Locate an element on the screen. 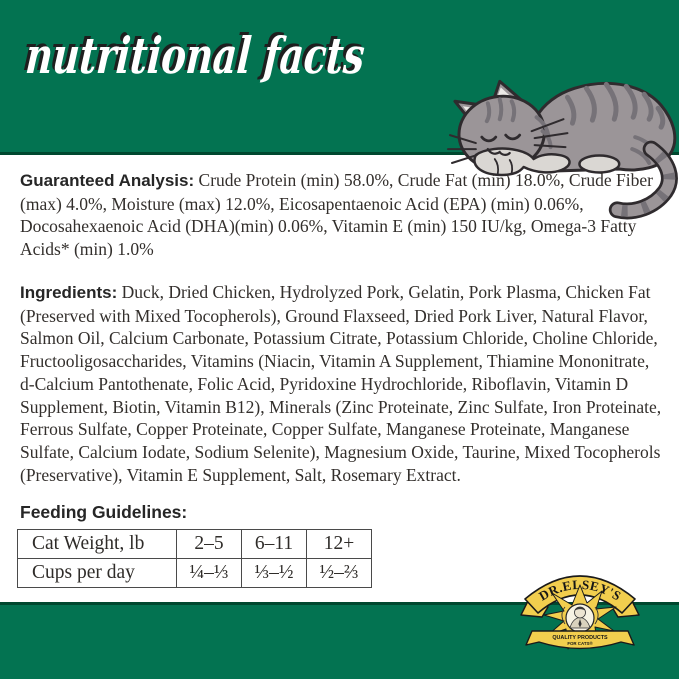 Image resolution: width=679 pixels, height=679 pixels. sleeping-cat-icon is located at coordinates (562, 149).